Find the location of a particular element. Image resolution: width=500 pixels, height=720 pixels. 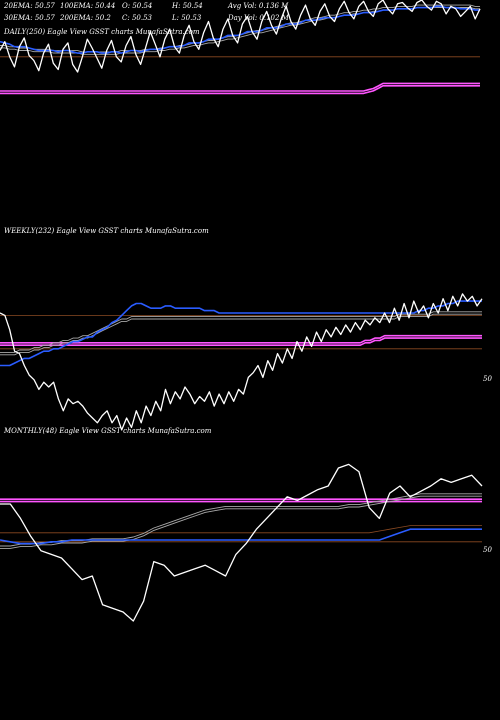

stat-day-vol: Day Vol: 0.102 M is located at coordinates (258, 18).